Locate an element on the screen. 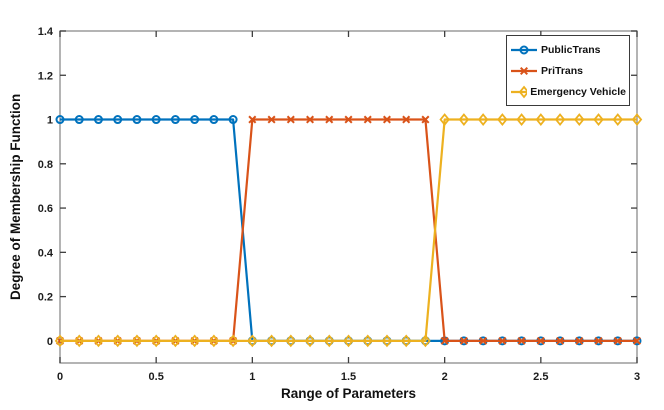 The height and width of the screenshot is (410, 664). y-tick-label: 1.2 is located at coordinates (45, 76).